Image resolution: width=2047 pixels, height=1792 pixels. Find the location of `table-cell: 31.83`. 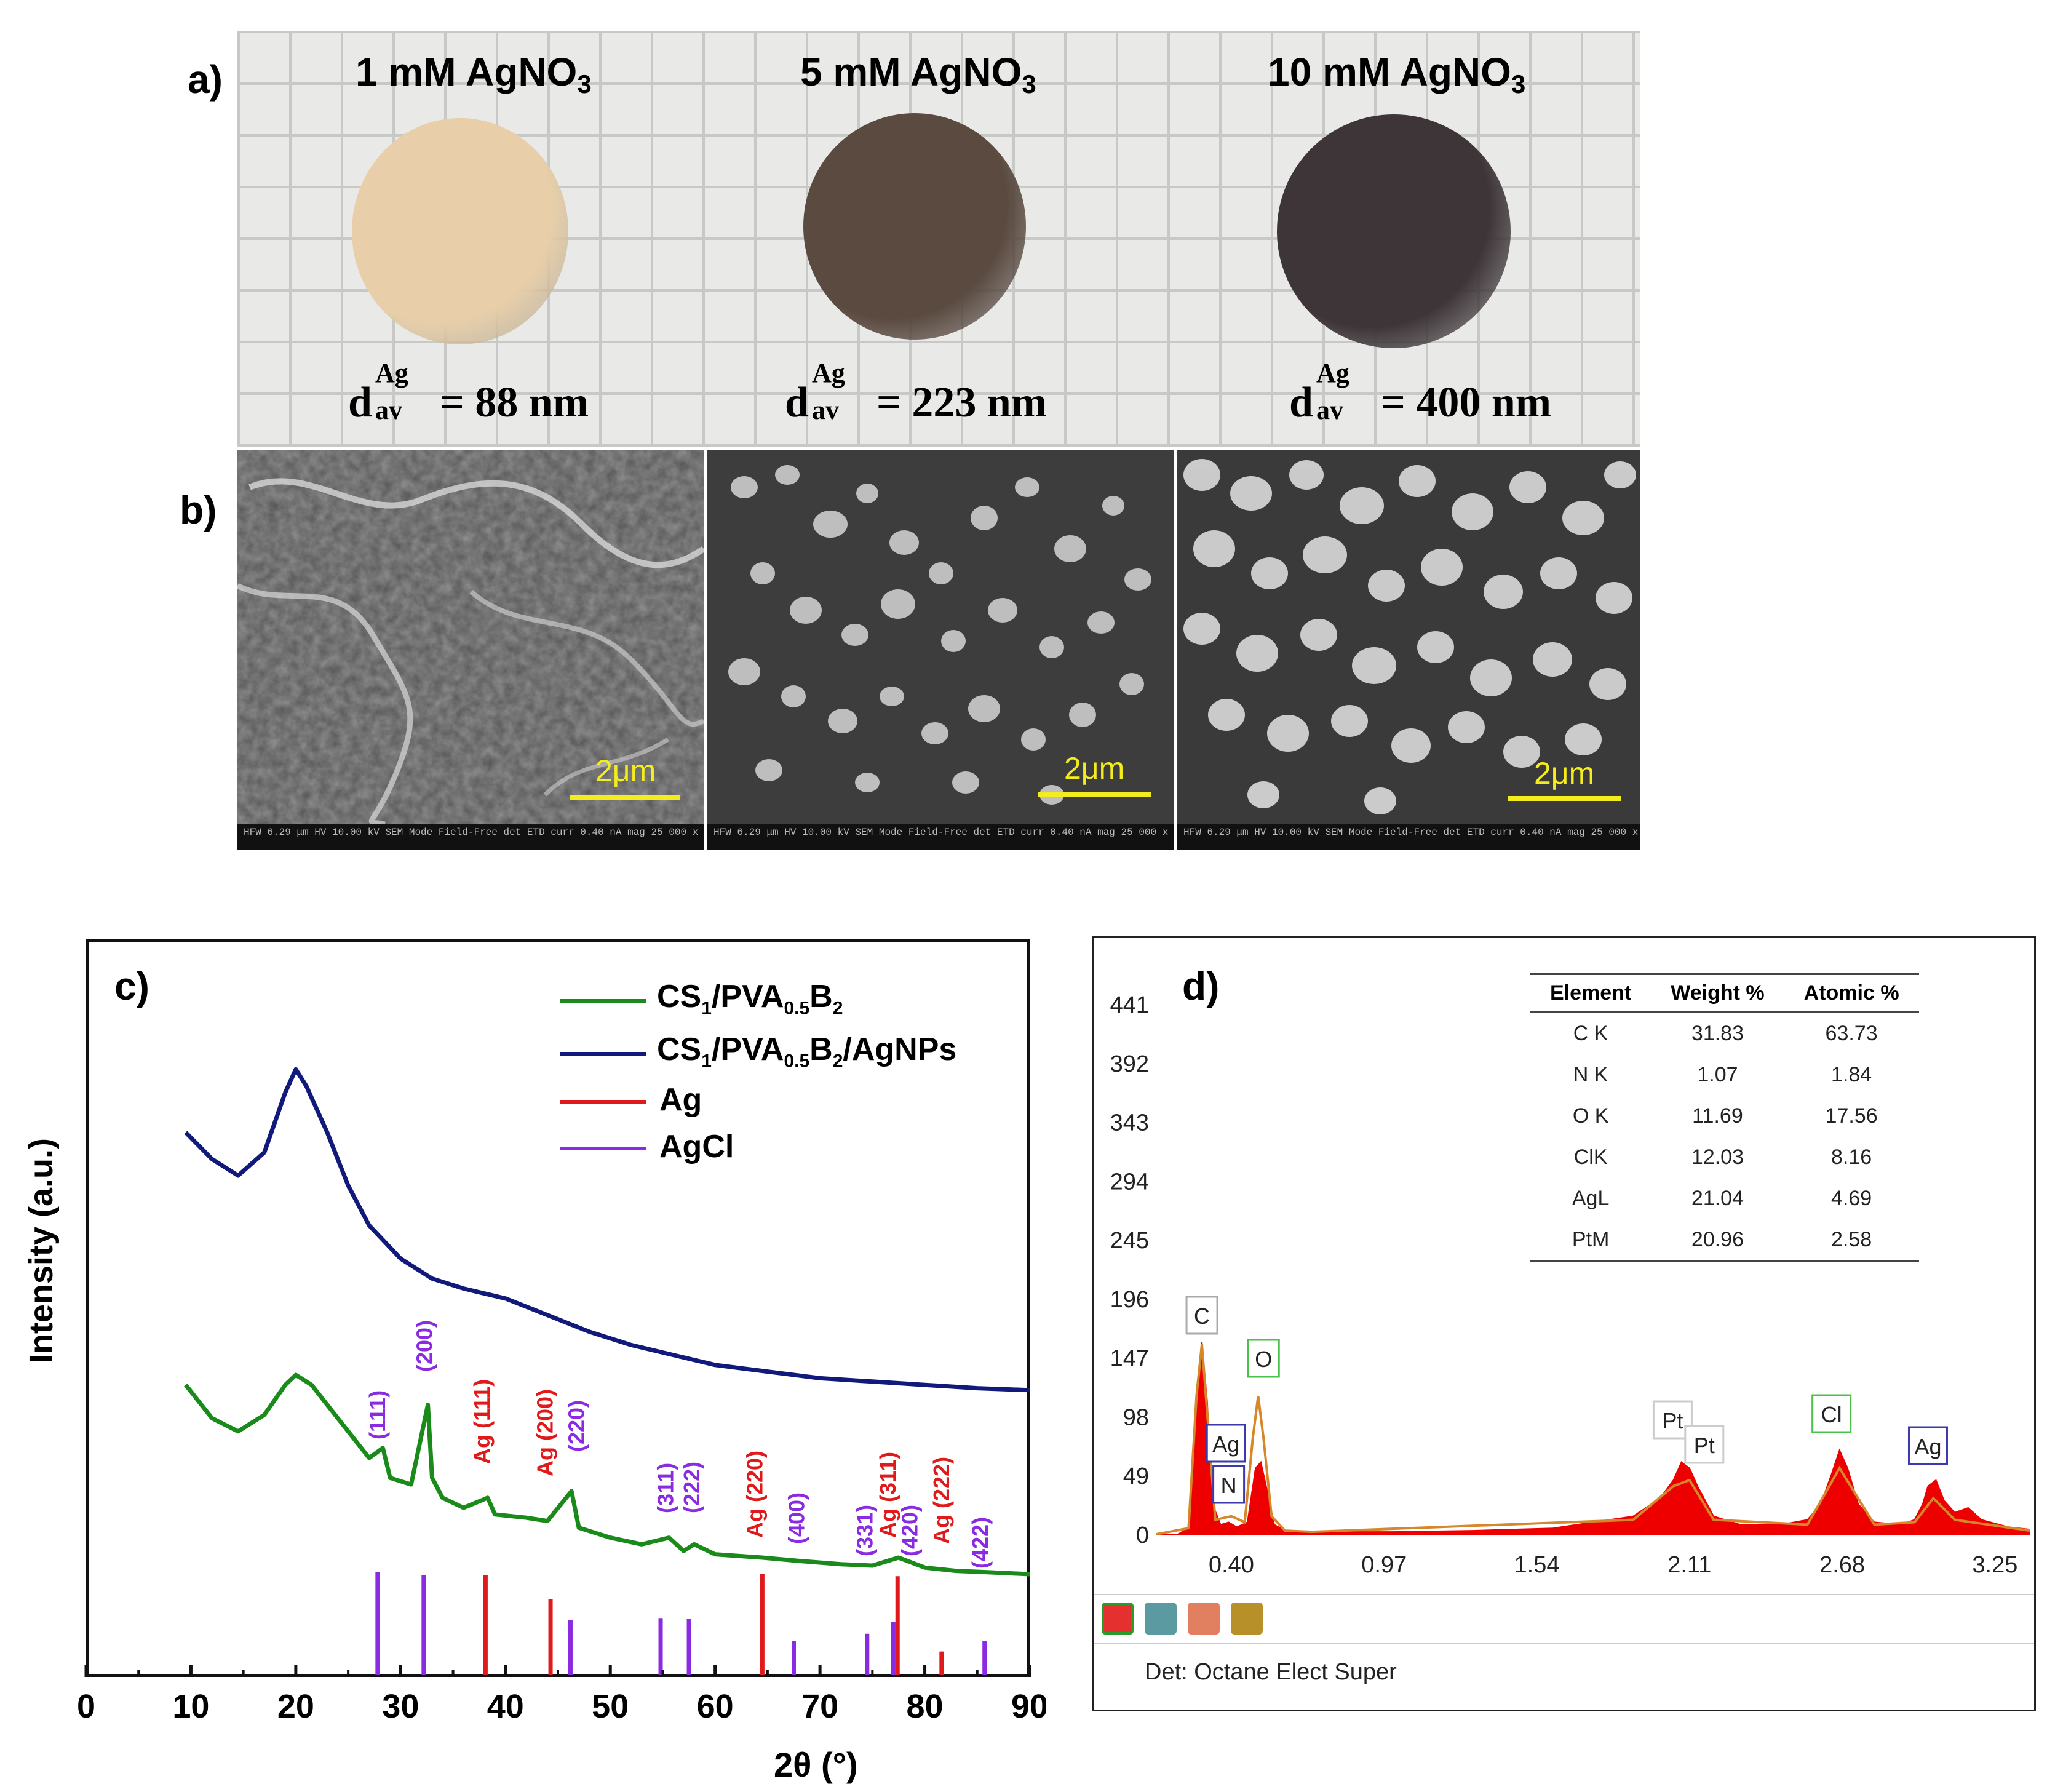

table-cell: 31.83 is located at coordinates (1717, 1034).